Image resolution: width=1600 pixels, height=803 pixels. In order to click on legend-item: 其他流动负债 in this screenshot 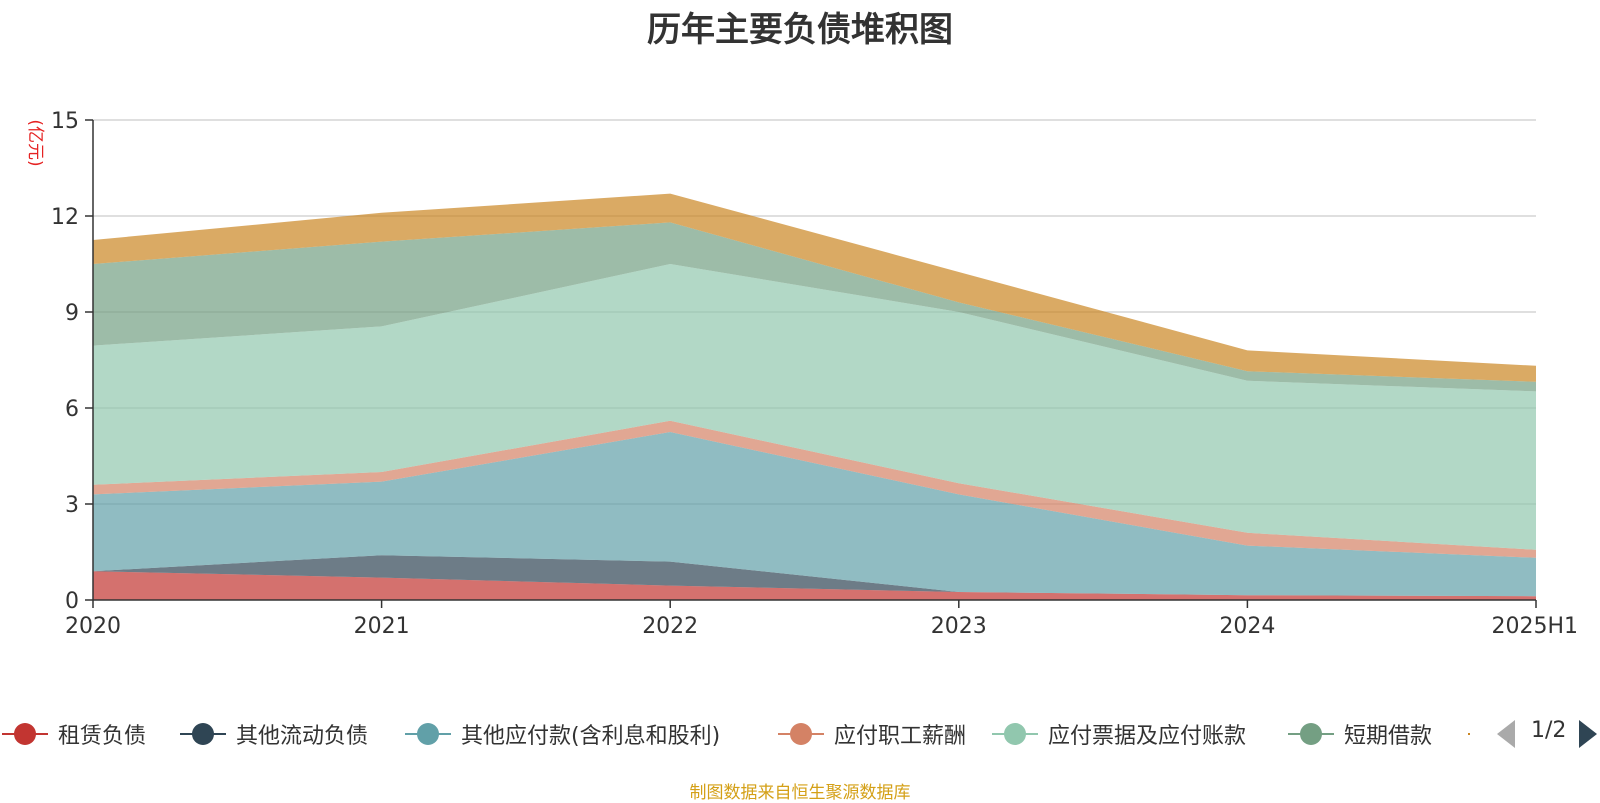, I will do `click(273, 734)`.